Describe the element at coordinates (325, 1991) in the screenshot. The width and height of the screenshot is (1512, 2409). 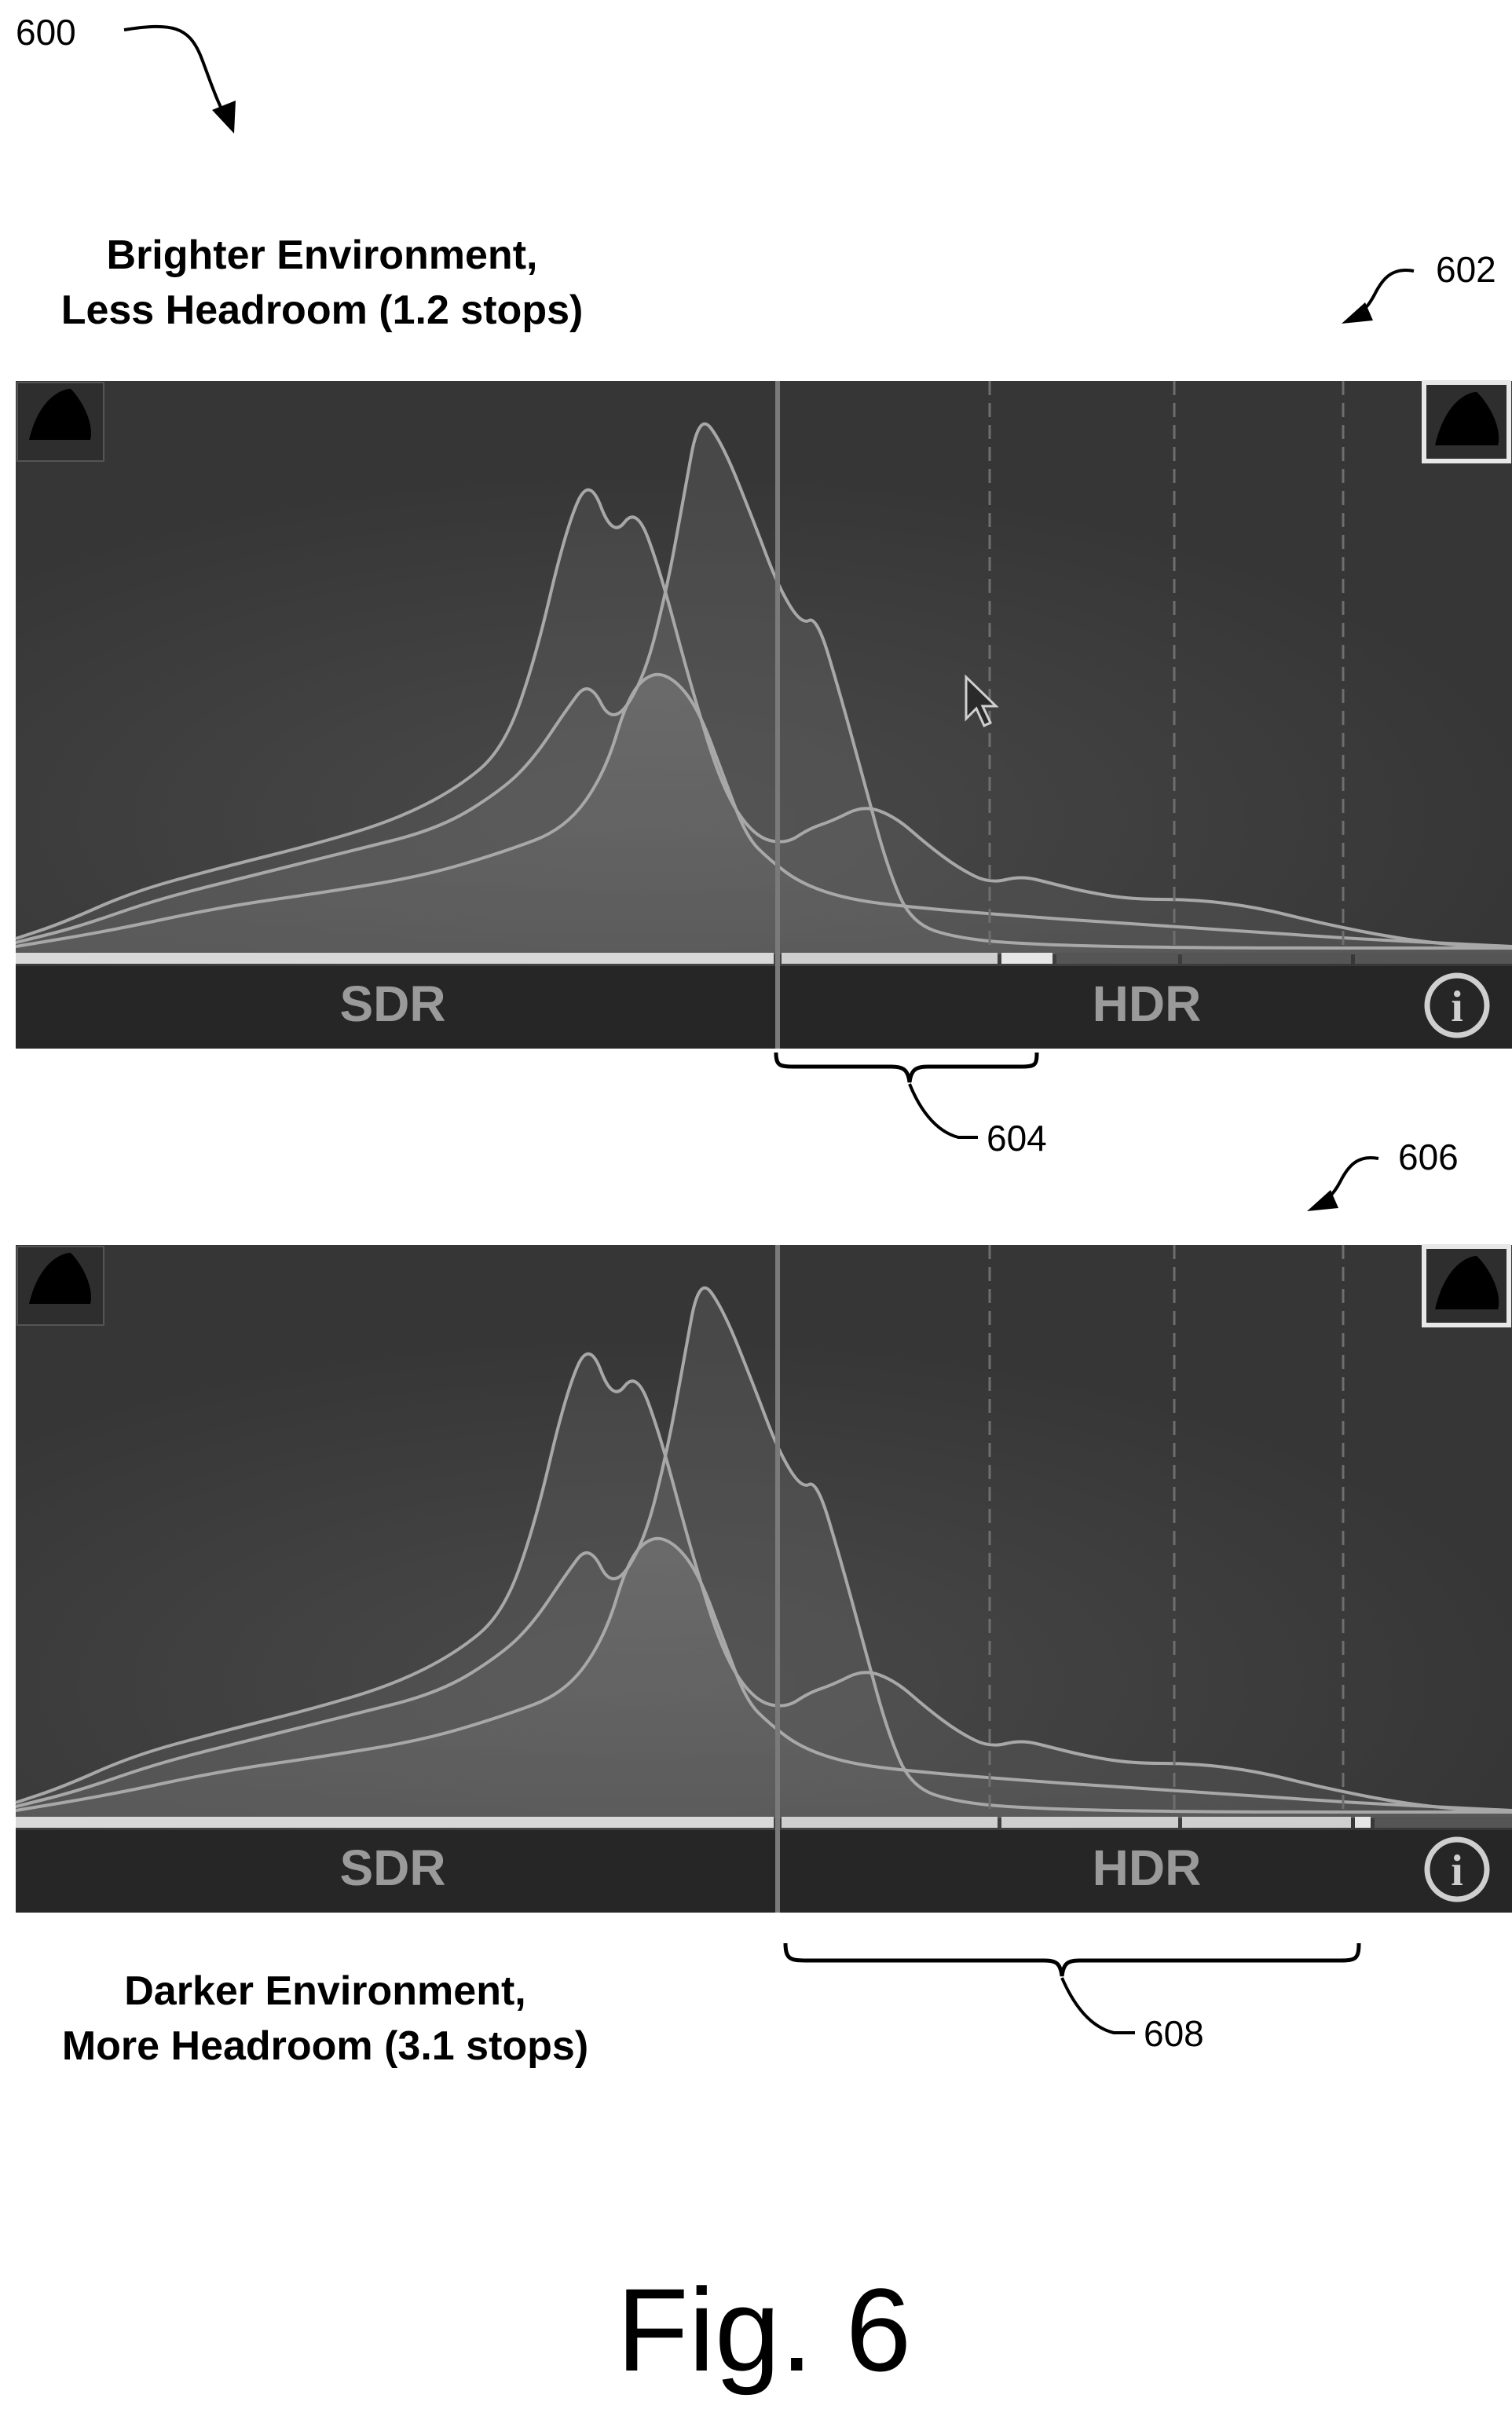
I see `caption-darker-line1: Darker Environment,` at that location.